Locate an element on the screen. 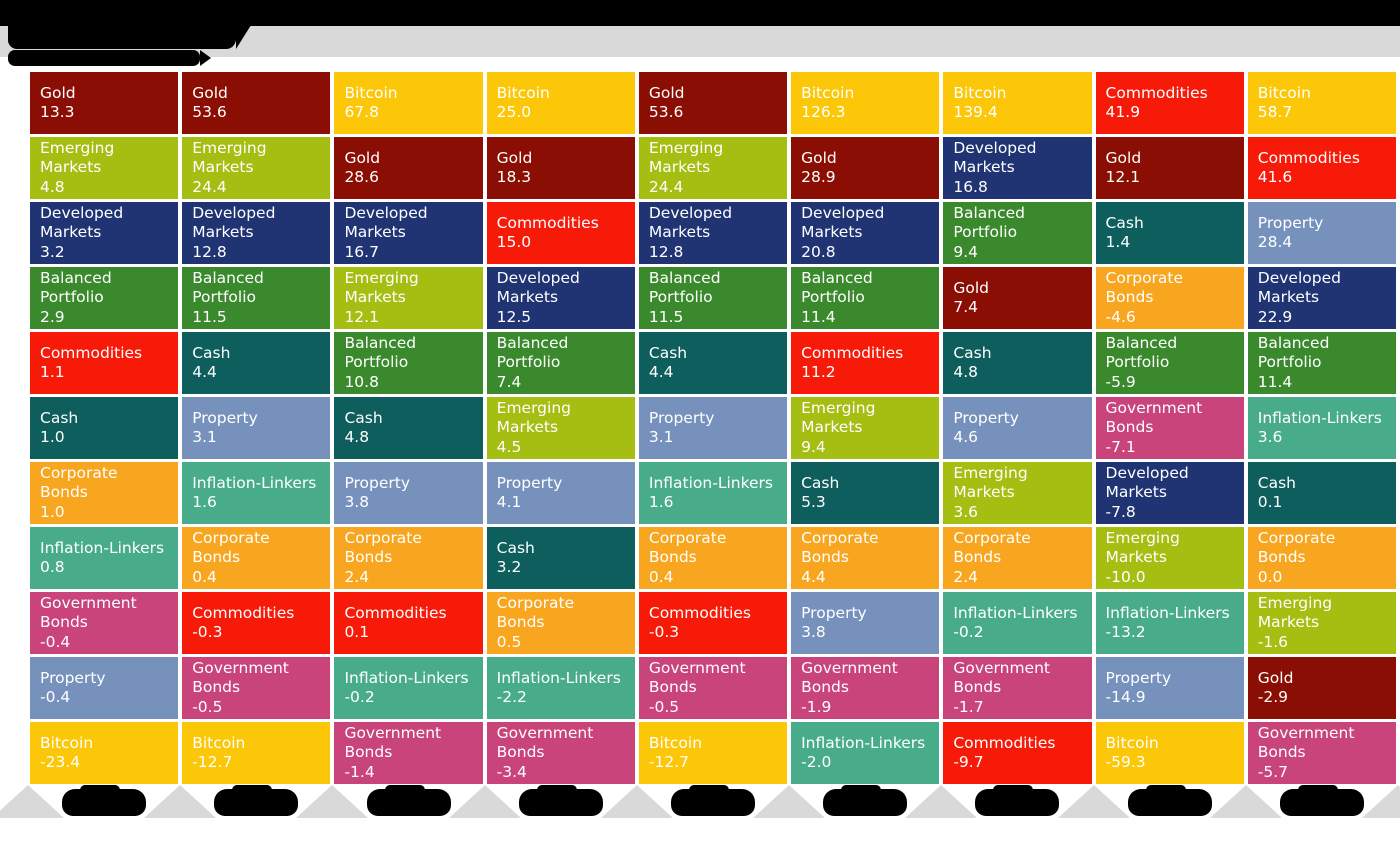  asset-cell: Inflation-Linkers -13.2 is located at coordinates (1169, 623).